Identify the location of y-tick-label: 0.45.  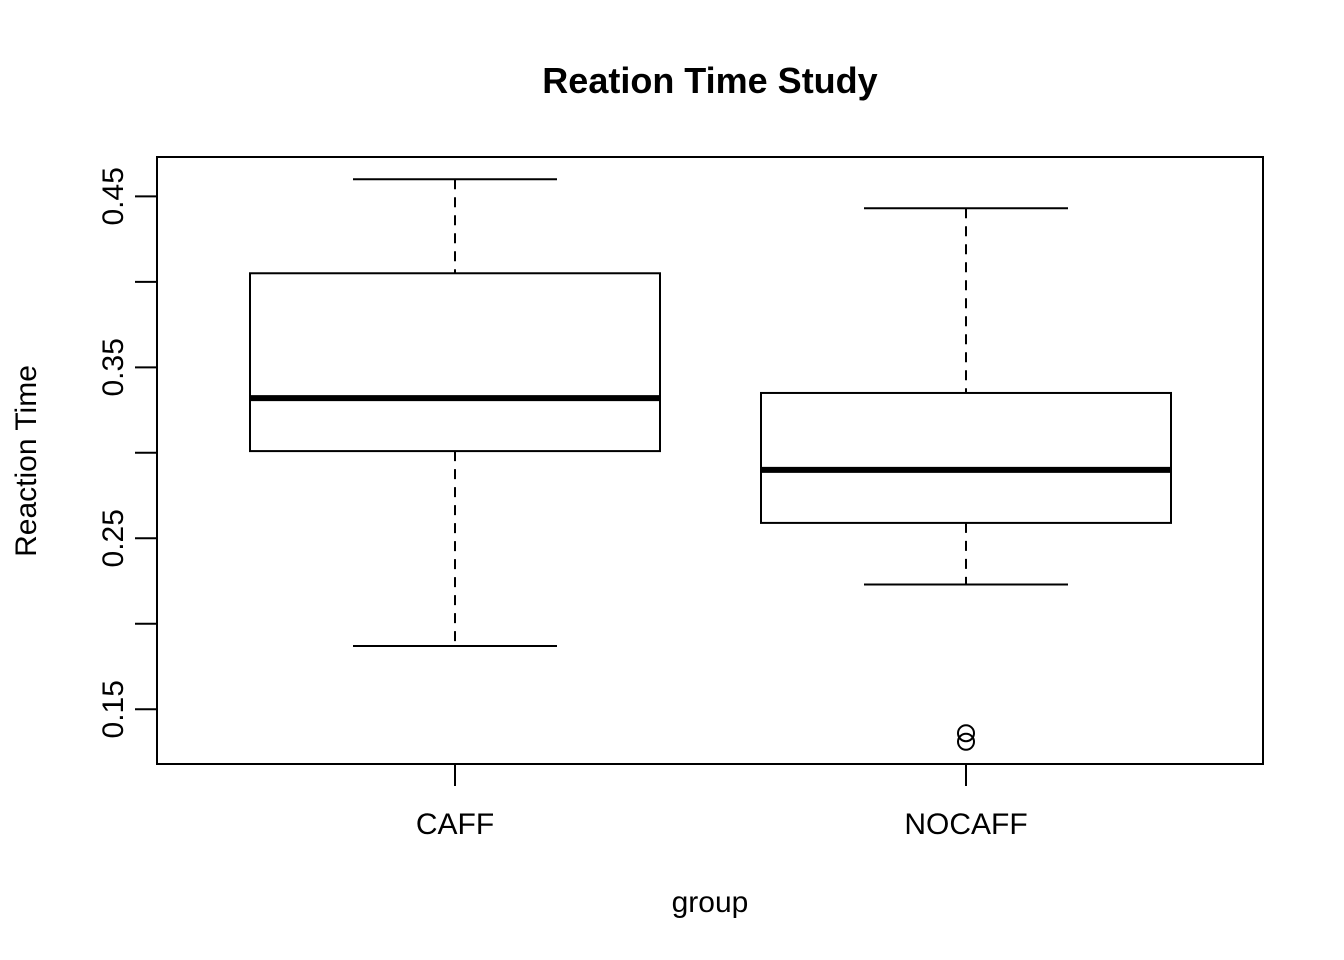
(113, 196).